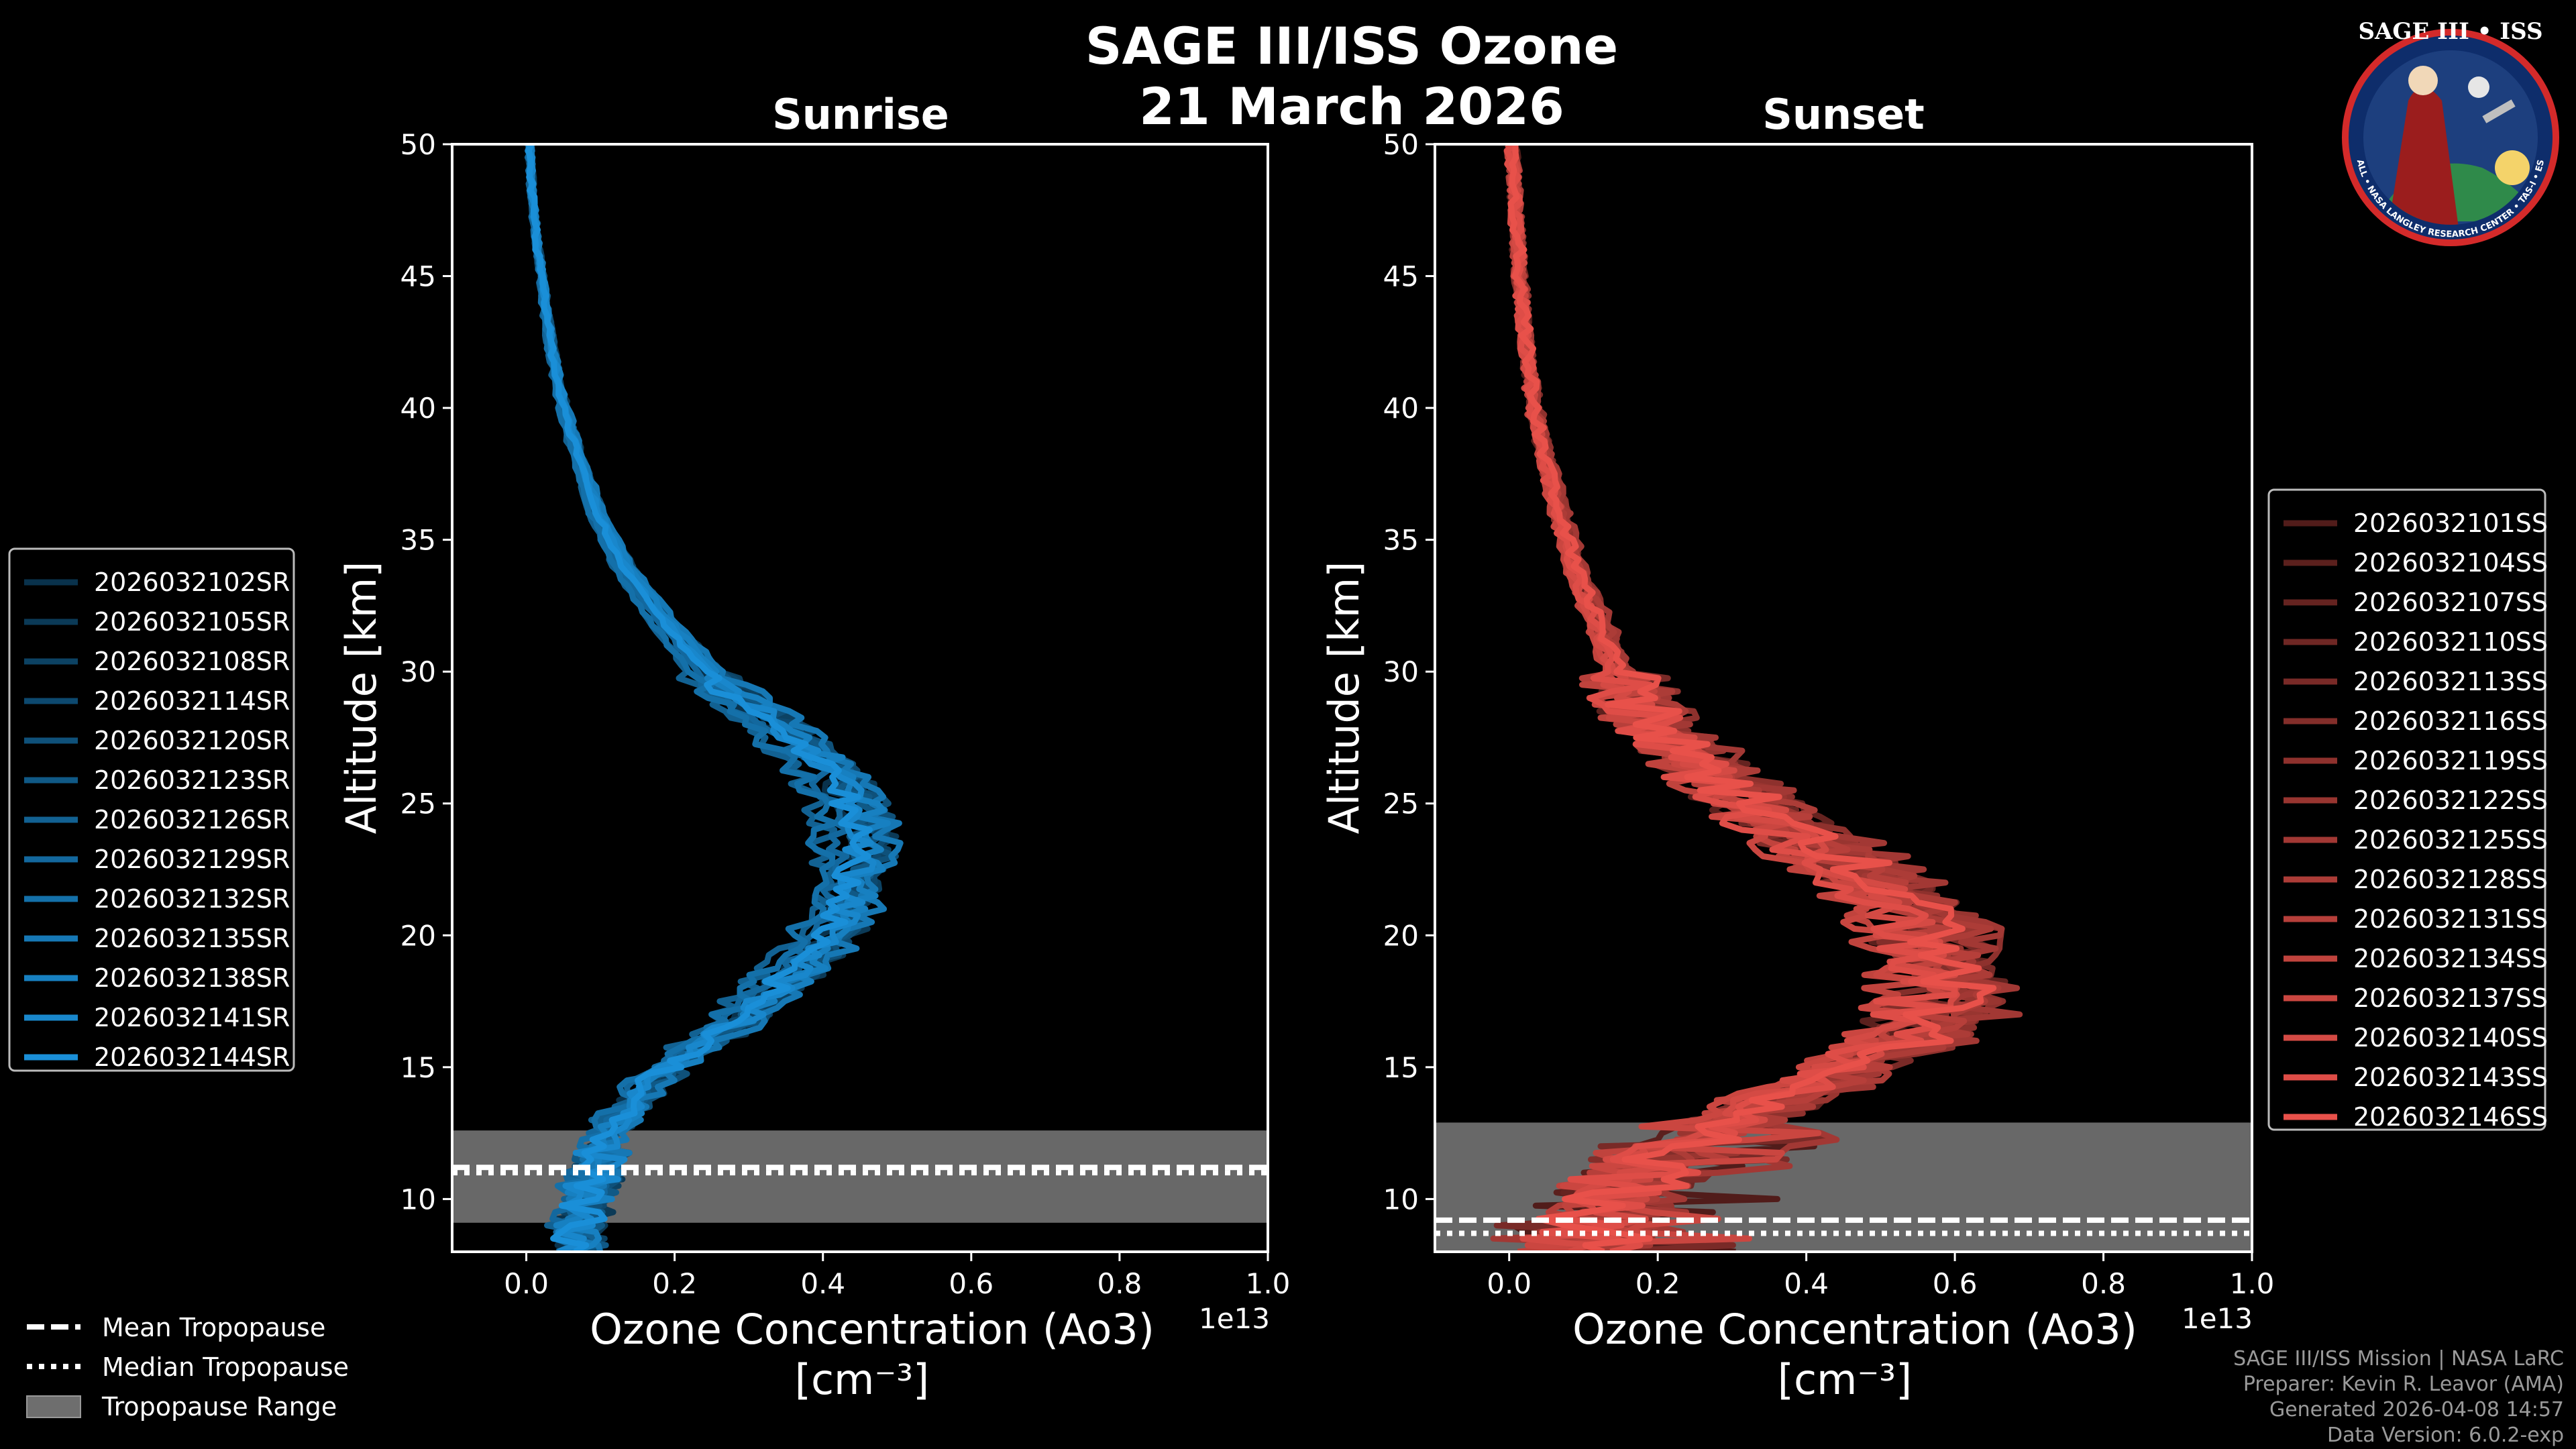  I want to click on mean-tropopause-label: Mean Tropopause, so click(213, 1327).